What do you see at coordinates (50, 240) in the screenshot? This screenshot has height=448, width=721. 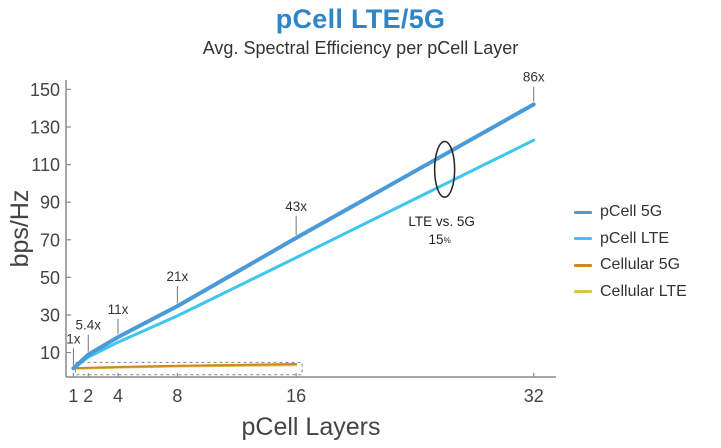 I see `y-tick-label: 70` at bounding box center [50, 240].